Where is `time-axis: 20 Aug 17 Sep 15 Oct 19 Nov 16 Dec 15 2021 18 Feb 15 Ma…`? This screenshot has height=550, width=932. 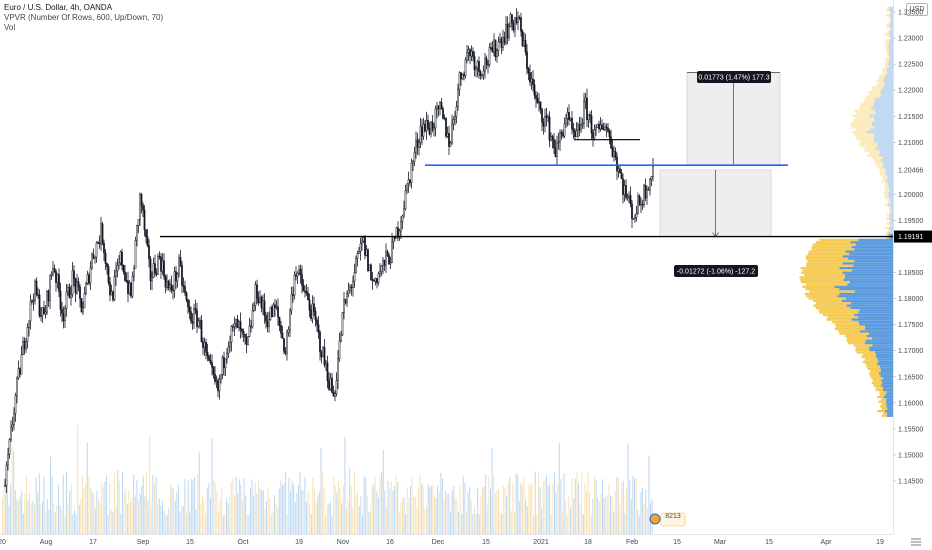 time-axis: 20 Aug 17 Sep 15 Oct 19 Nov 16 Dec 15 2021 18 Feb 15 Ma… is located at coordinates (446, 540).